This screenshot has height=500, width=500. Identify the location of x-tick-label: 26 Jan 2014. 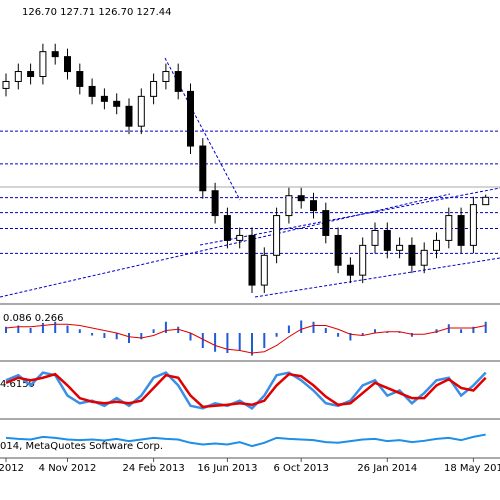
(387, 468).